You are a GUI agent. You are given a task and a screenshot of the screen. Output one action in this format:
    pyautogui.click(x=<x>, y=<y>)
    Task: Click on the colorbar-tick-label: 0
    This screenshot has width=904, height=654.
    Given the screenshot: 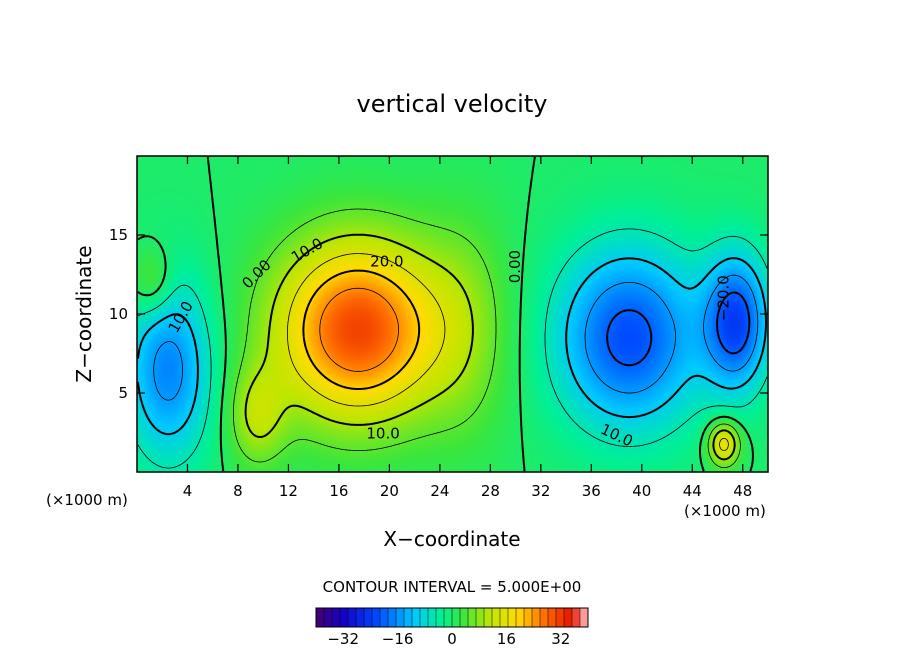 What is the action you would take?
    pyautogui.click(x=452, y=639)
    